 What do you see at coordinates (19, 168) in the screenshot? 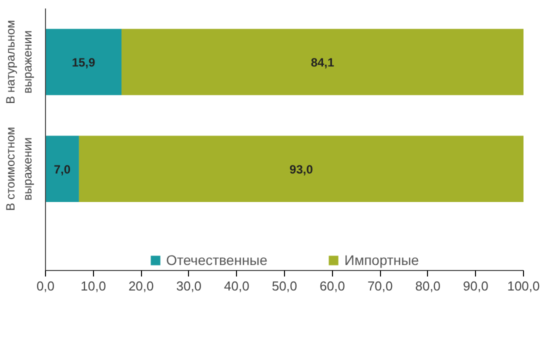
I see `y-tick-label: В стоимостном выражении` at bounding box center [19, 168].